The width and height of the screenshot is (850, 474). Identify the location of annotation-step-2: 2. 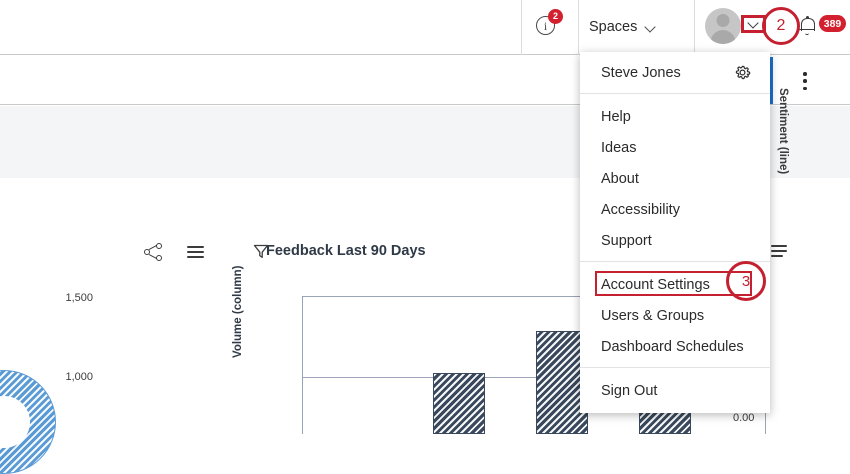
(781, 26).